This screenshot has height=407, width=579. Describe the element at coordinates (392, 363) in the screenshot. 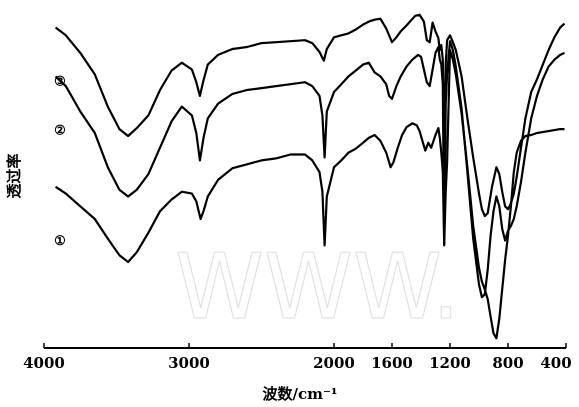

I see `x-tick-label: 1600` at that location.